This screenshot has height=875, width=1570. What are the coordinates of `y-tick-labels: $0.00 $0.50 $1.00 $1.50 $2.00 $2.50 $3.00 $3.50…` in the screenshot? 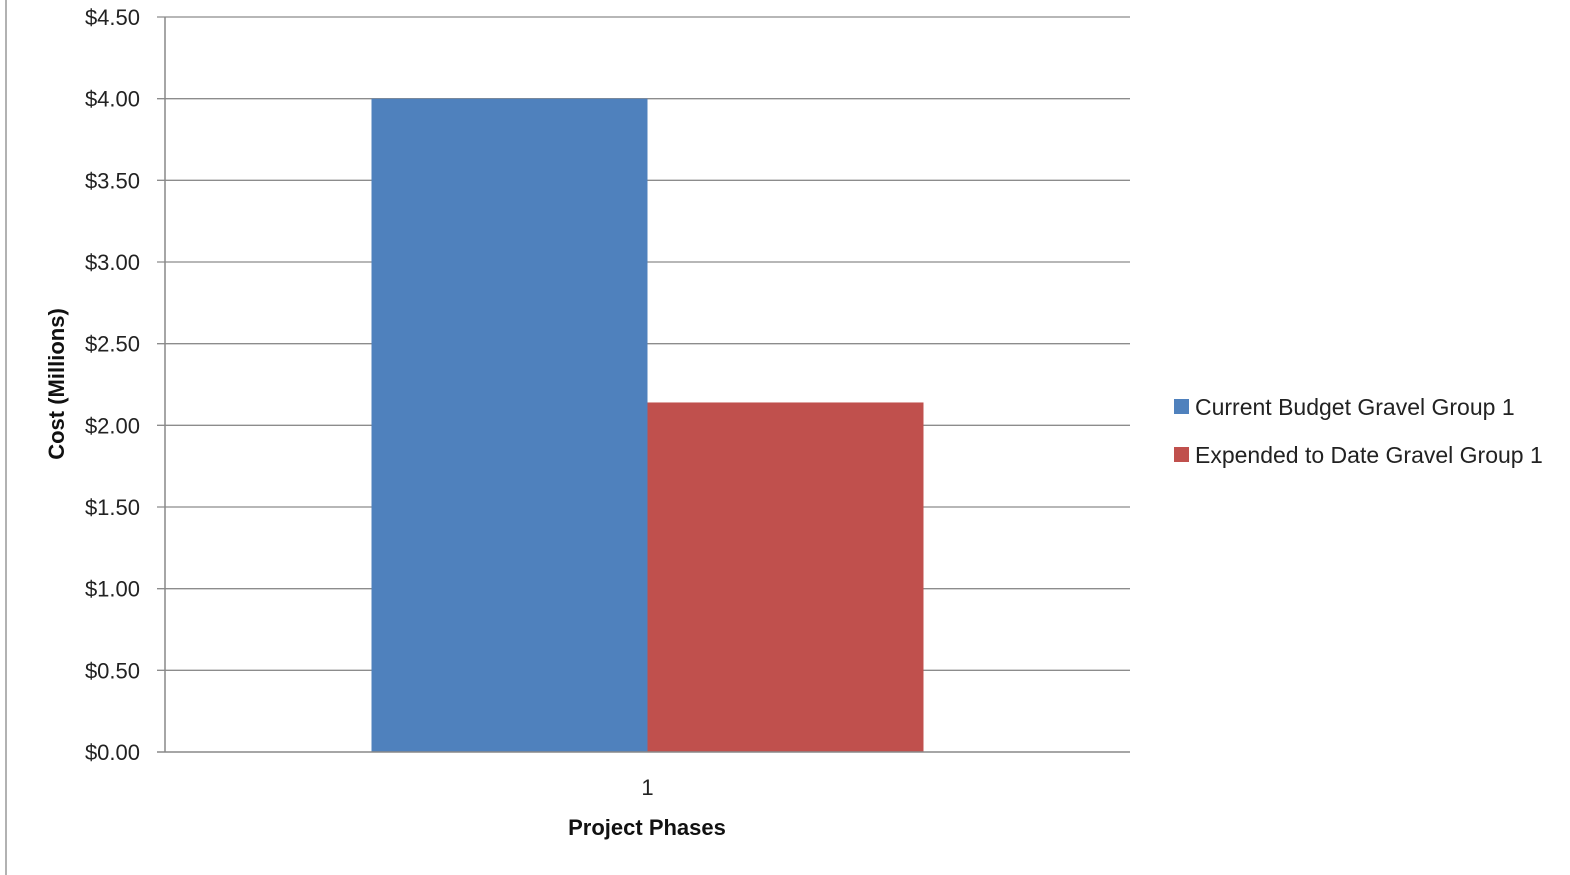 It's located at (112, 385).